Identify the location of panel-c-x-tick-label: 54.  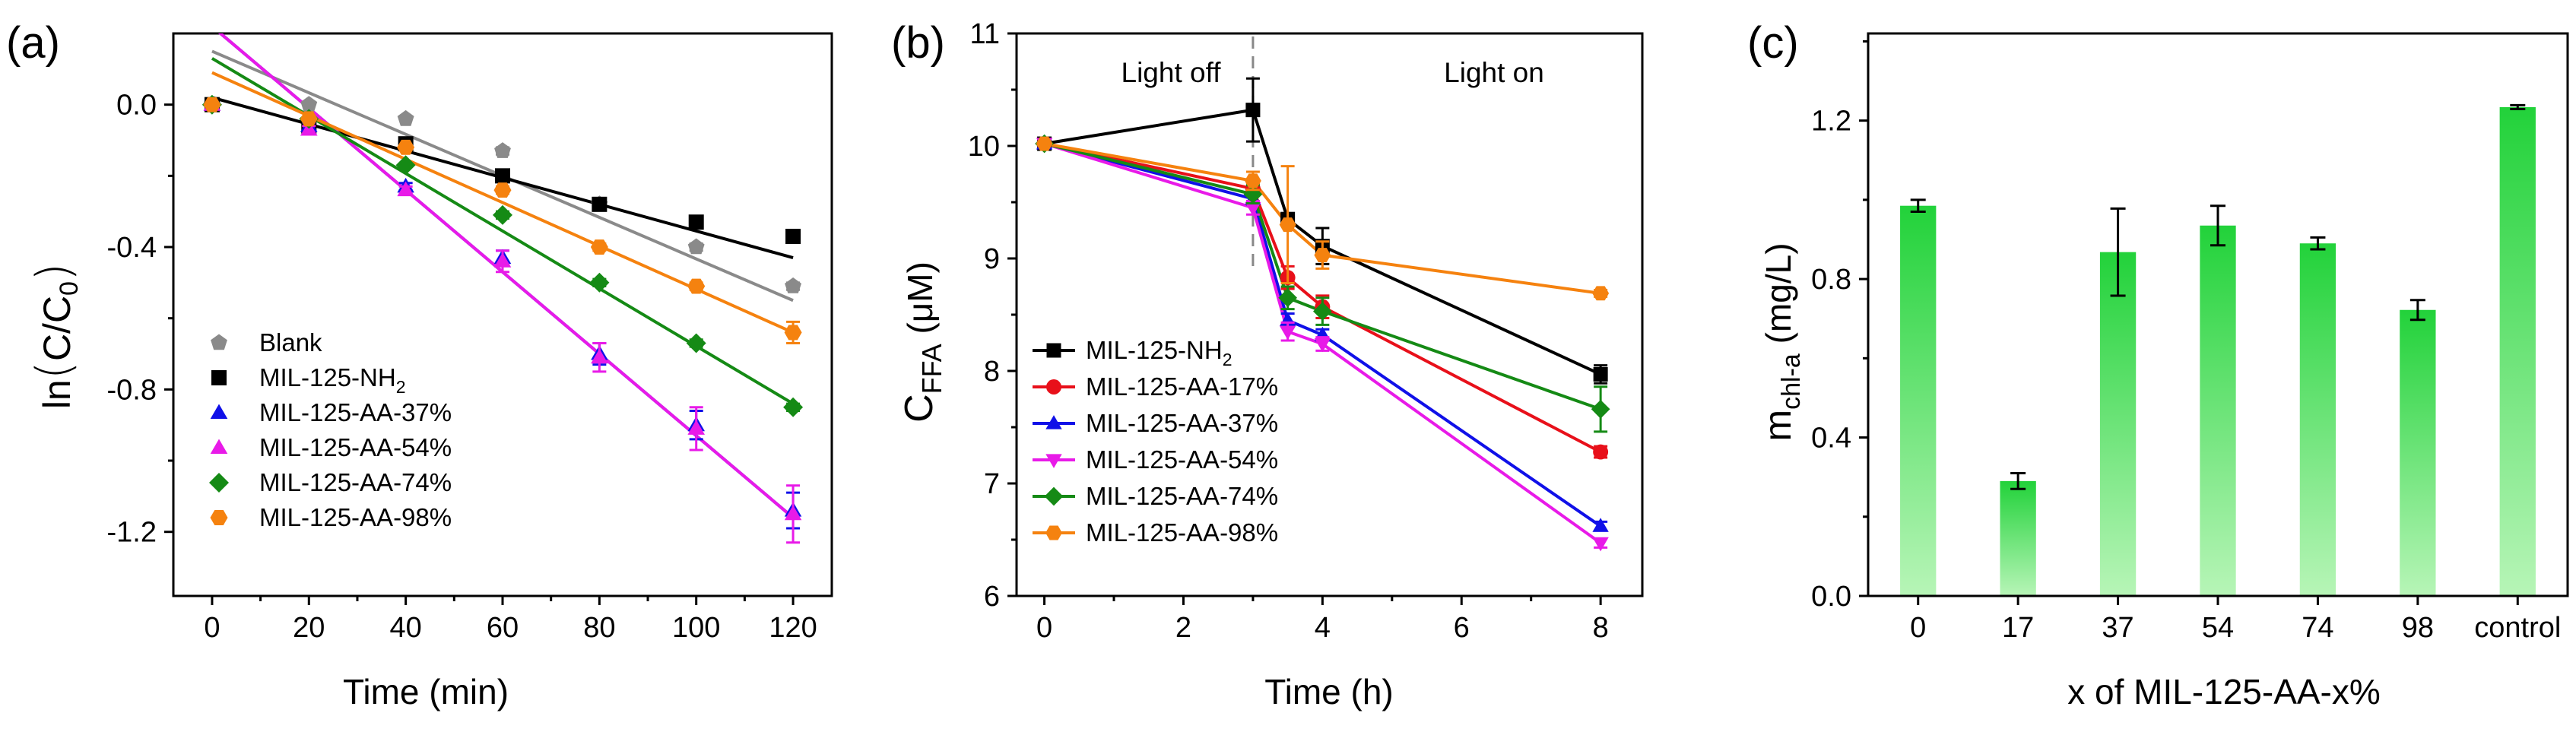
(2218, 628).